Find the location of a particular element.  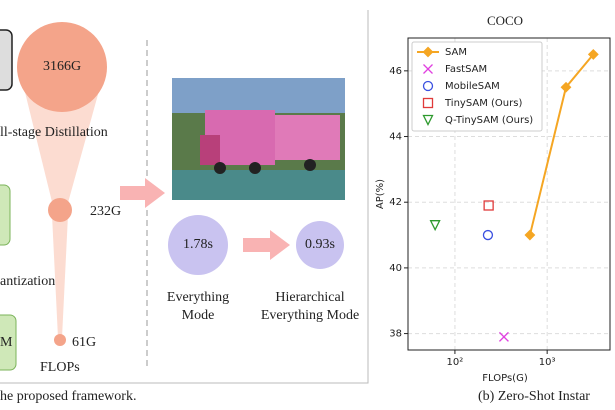

flops-label: 3166G is located at coordinates (62, 66).